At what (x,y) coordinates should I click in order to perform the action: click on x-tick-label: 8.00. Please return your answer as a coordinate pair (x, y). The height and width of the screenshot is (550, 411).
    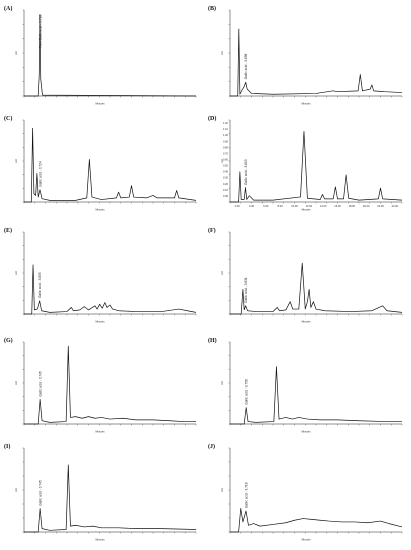
    Looking at the image, I should click on (281, 206).